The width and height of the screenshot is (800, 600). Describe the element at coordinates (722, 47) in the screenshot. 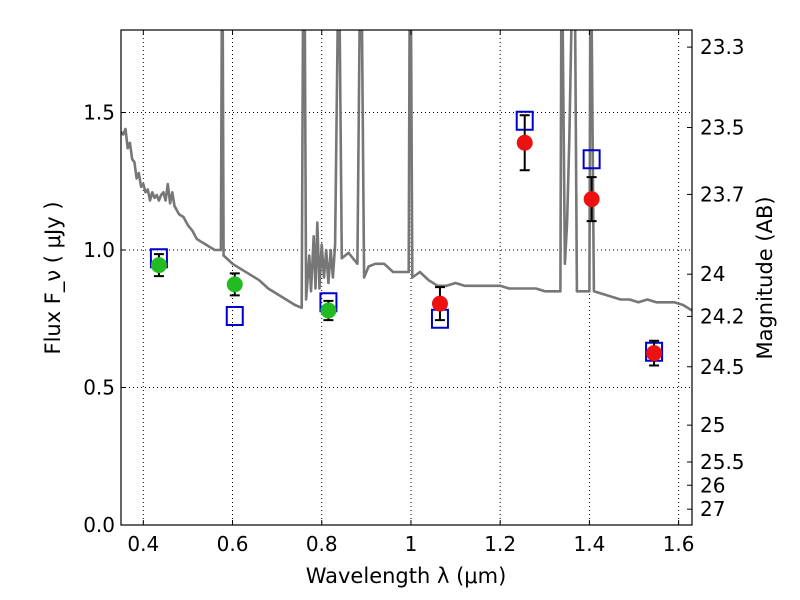

I see `right-tick-label: 23.3` at that location.